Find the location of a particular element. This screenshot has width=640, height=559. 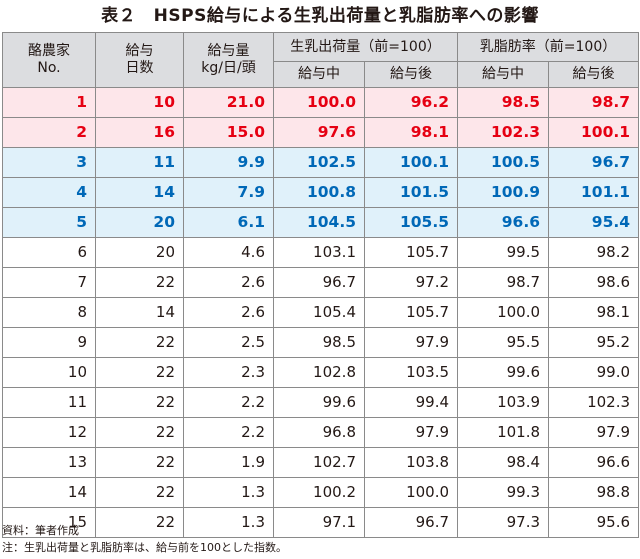

cell-fat-after: 95.4 is located at coordinates (594, 222).